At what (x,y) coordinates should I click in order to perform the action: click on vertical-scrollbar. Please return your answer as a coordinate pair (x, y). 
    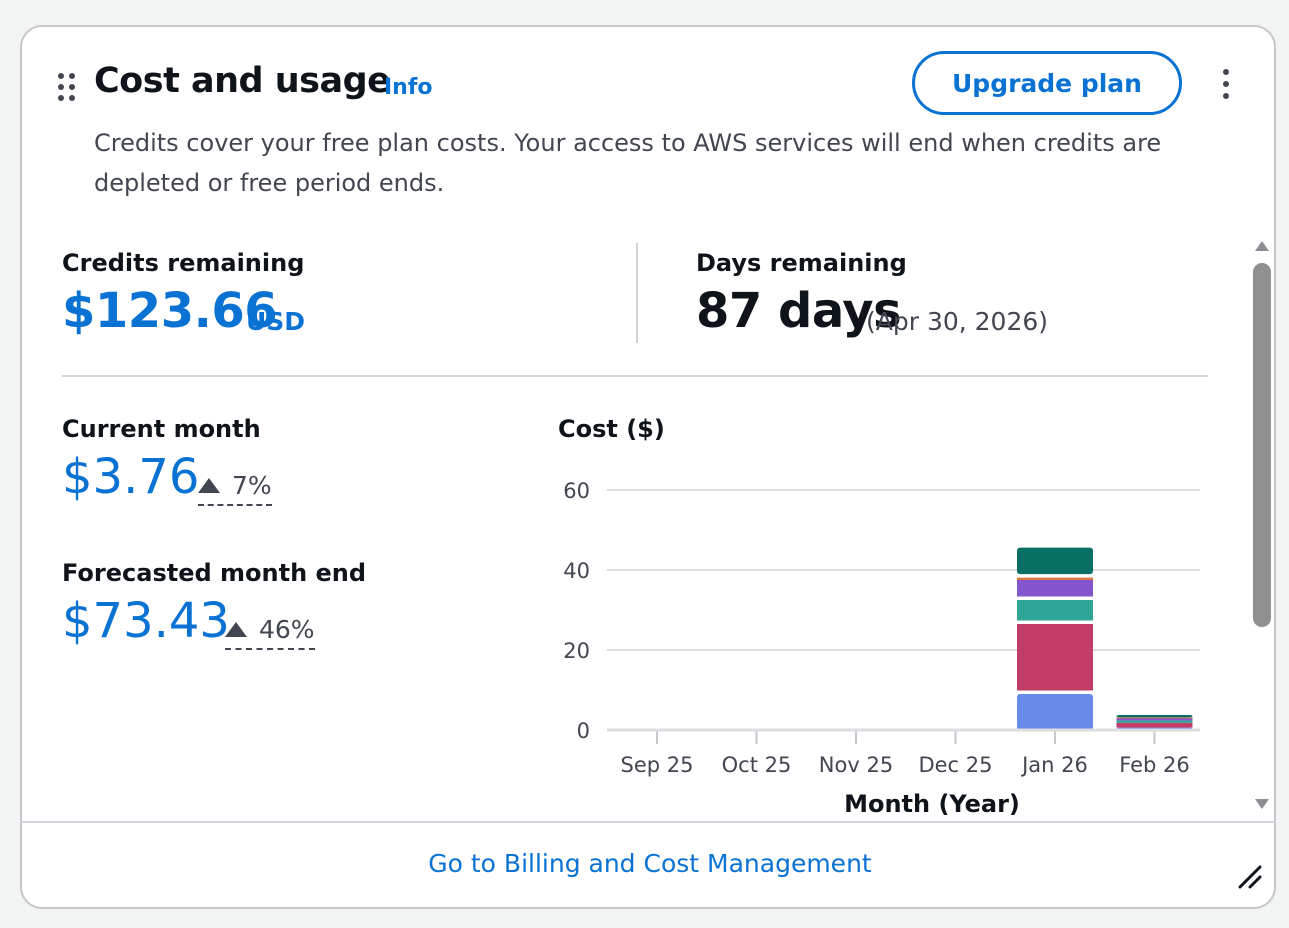
    Looking at the image, I should click on (1262, 527).